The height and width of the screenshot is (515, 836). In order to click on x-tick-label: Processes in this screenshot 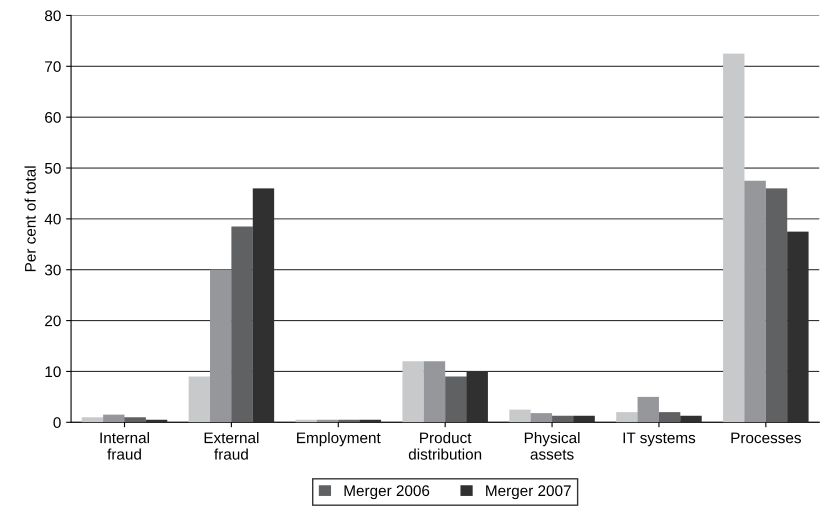, I will do `click(766, 438)`.